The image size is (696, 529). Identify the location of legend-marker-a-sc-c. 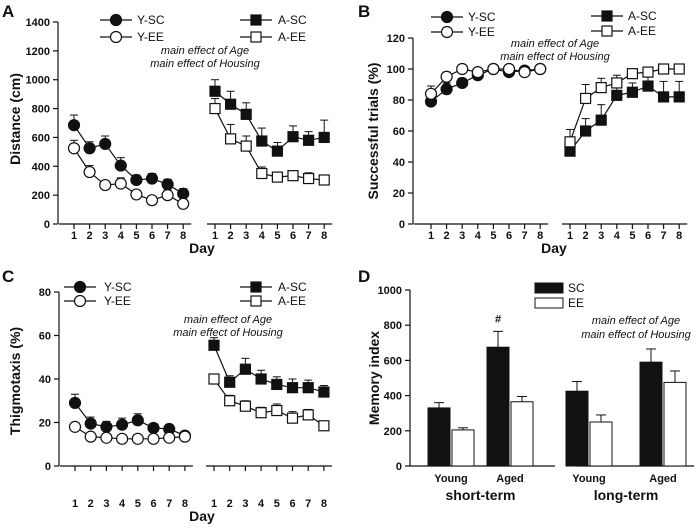
(256, 287).